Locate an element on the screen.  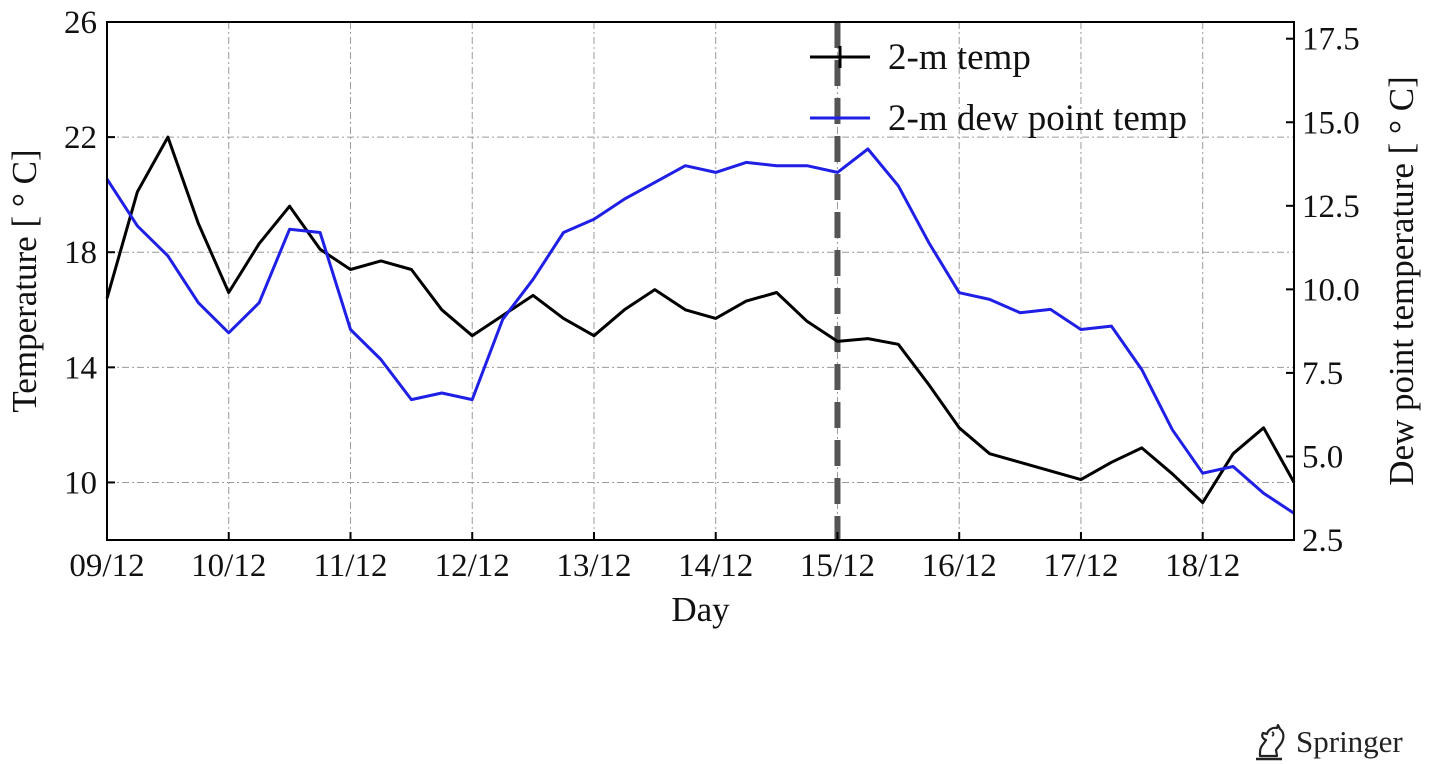
publisher-logo: Springer is located at coordinates (1326, 742).